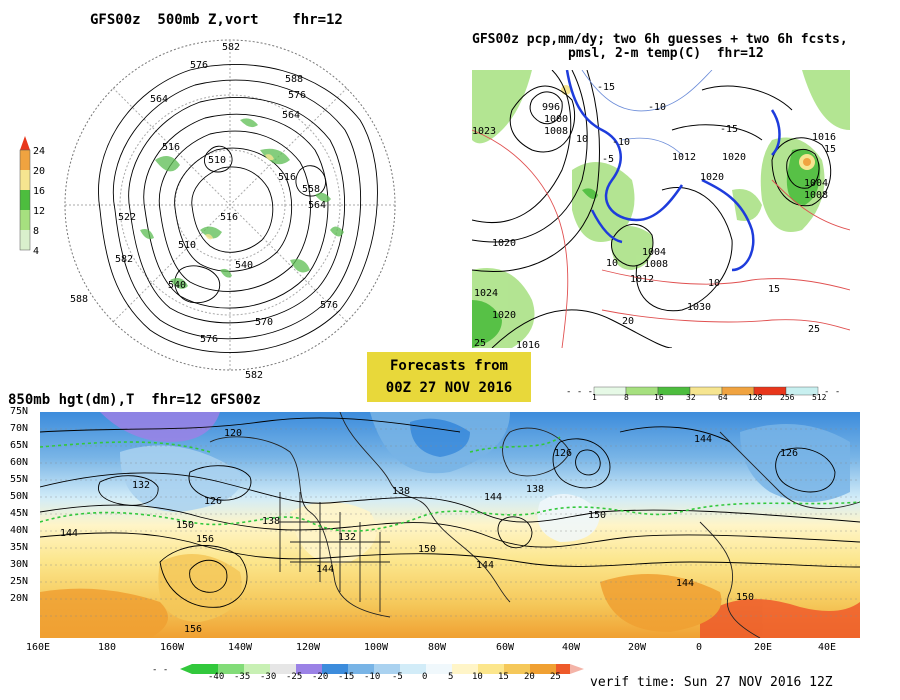 The image size is (900, 700). I want to click on temp-scale-label: 20, so click(529, 677).